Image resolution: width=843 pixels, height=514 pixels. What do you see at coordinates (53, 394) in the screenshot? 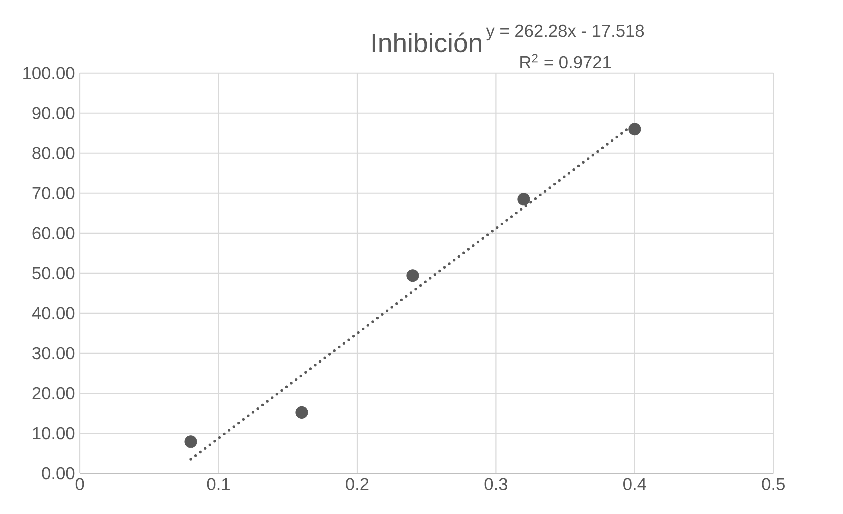
I see `y-tick-label: 20.00` at bounding box center [53, 394].